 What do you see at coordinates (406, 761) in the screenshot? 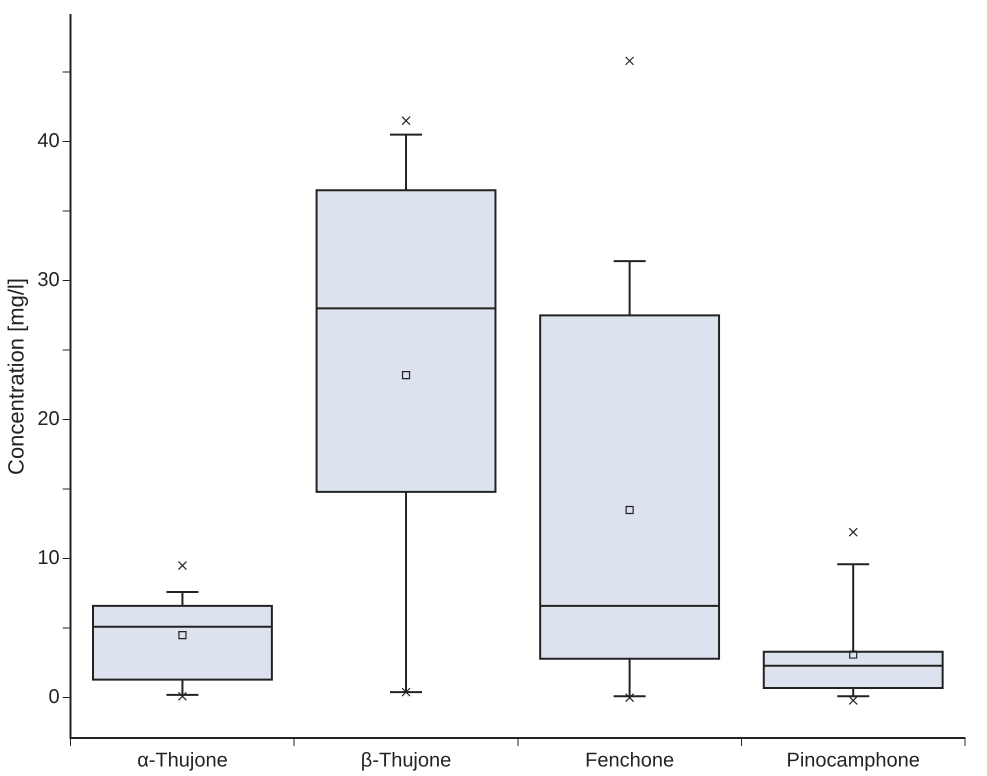
I see `x-tick-label: β-Thujone` at bounding box center [406, 761].